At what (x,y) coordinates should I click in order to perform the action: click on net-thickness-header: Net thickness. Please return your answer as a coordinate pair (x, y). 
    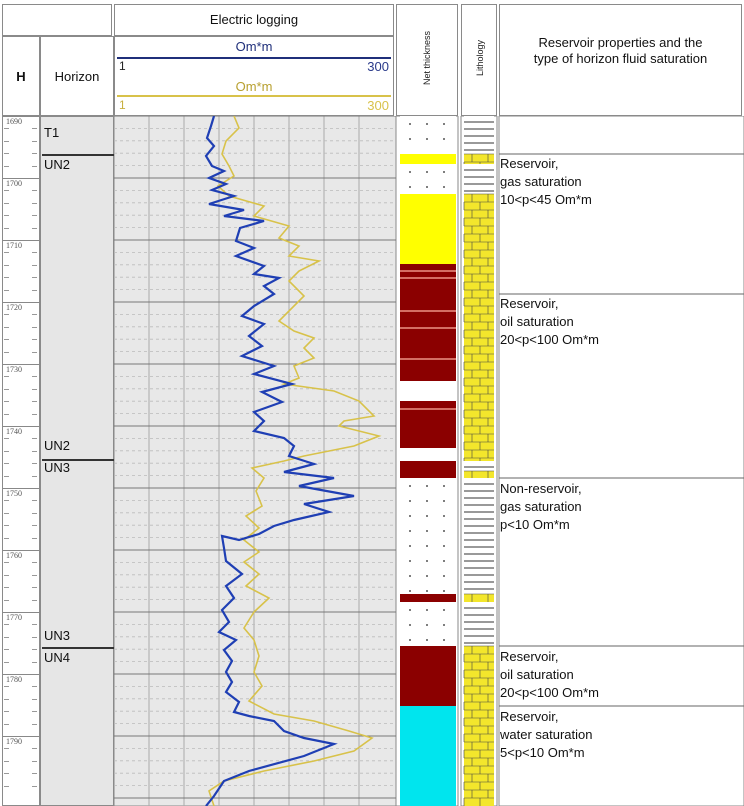
    Looking at the image, I should click on (427, 60).